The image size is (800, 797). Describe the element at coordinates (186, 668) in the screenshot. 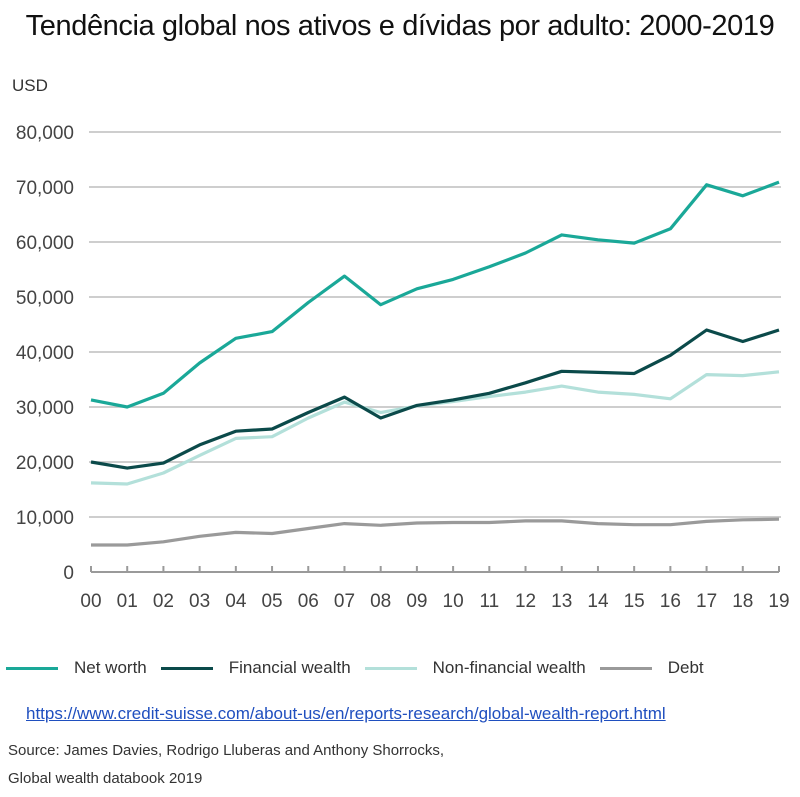

I see `legend-swatch-financial-wealth` at that location.